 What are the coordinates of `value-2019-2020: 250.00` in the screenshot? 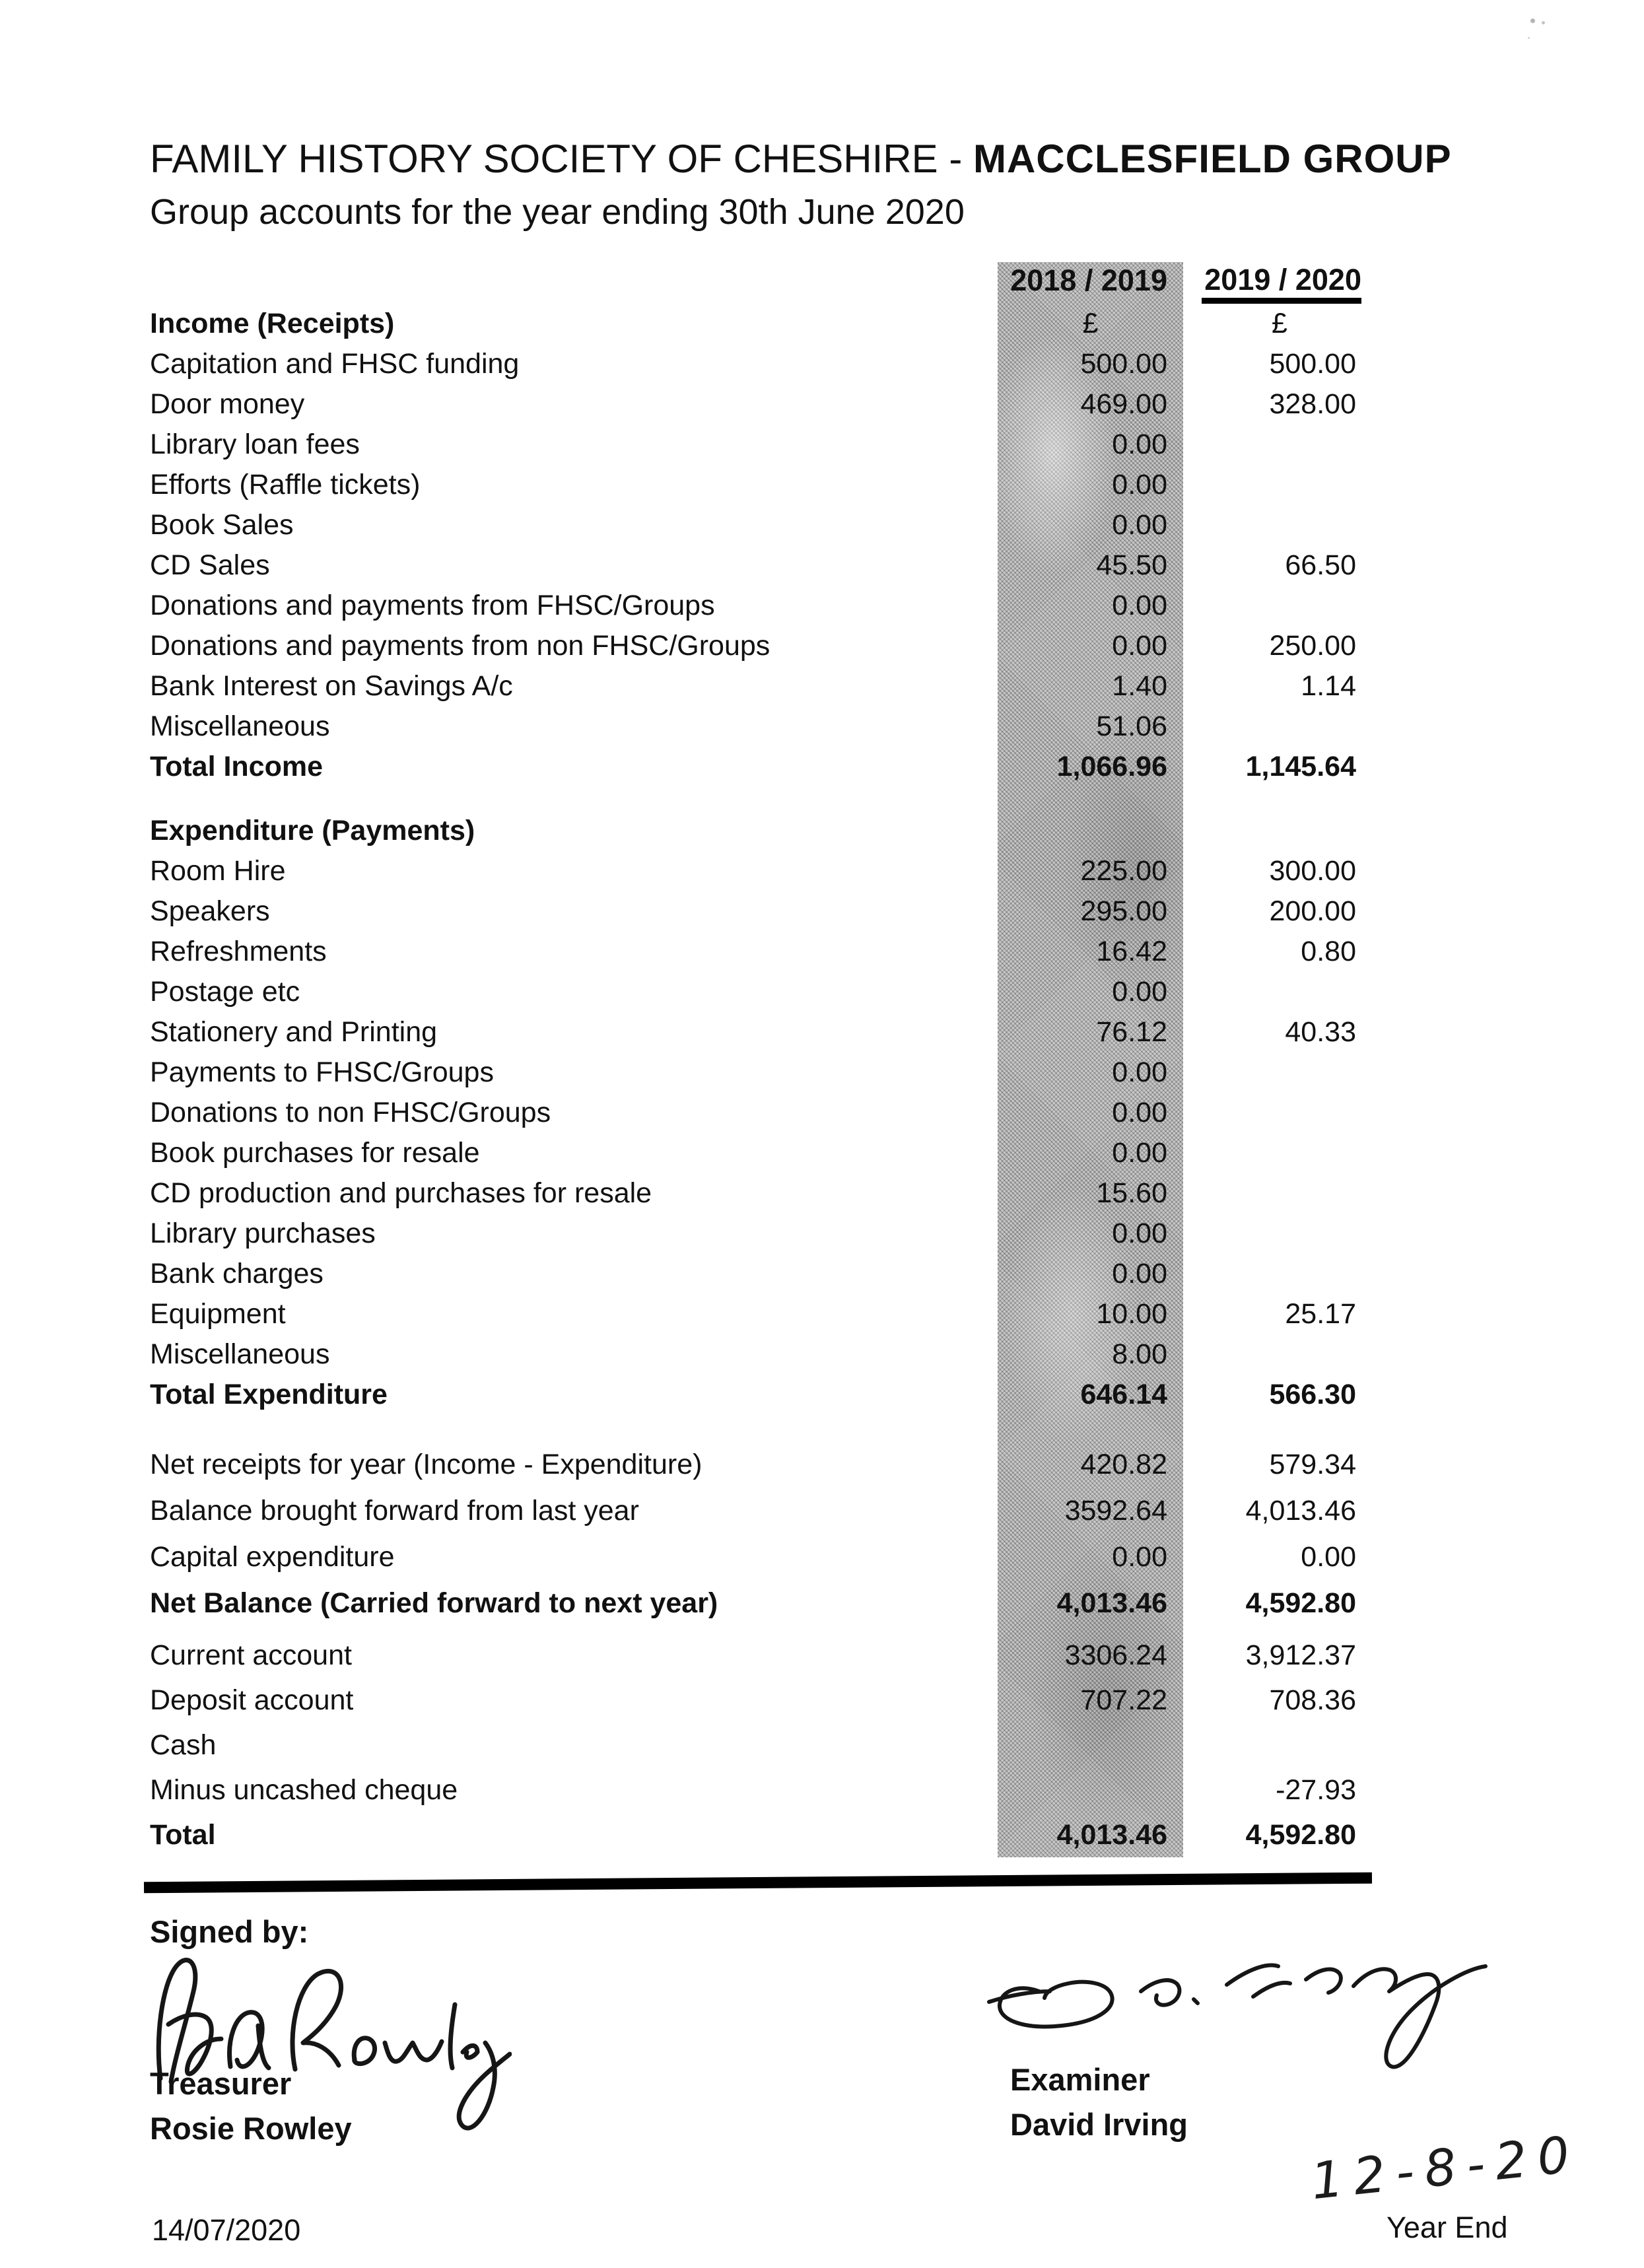 It's located at (1312, 646).